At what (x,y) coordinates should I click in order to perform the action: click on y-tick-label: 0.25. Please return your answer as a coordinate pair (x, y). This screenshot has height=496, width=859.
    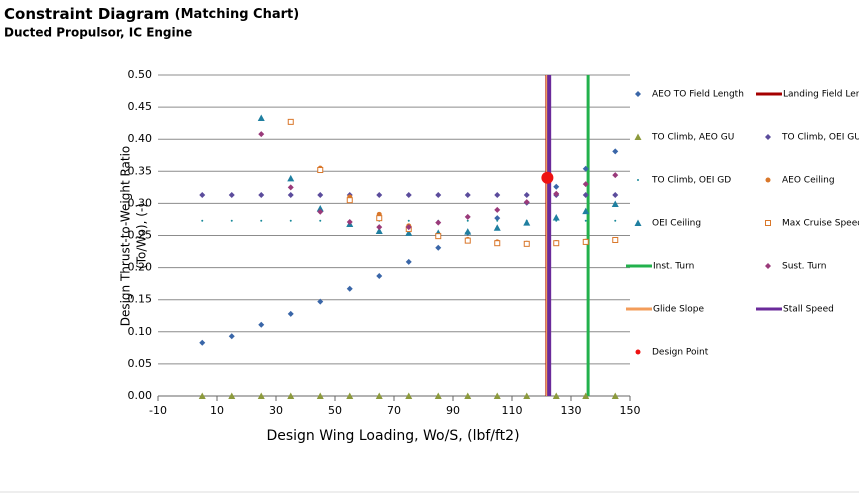
    Looking at the image, I should click on (140, 235).